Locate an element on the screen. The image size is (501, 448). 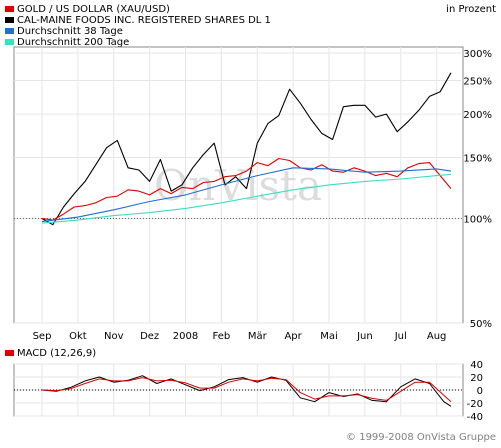
main-series-line-durchschnitt-38-tage is located at coordinates (246, 195).